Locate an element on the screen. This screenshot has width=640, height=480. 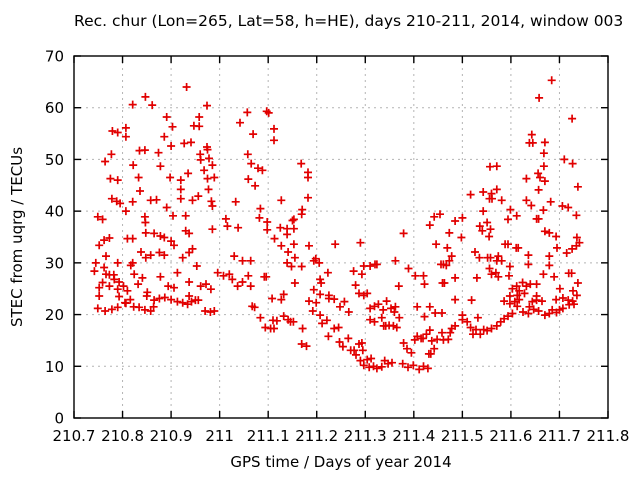
y-tick-label: 60 is located at coordinates (54, 108).